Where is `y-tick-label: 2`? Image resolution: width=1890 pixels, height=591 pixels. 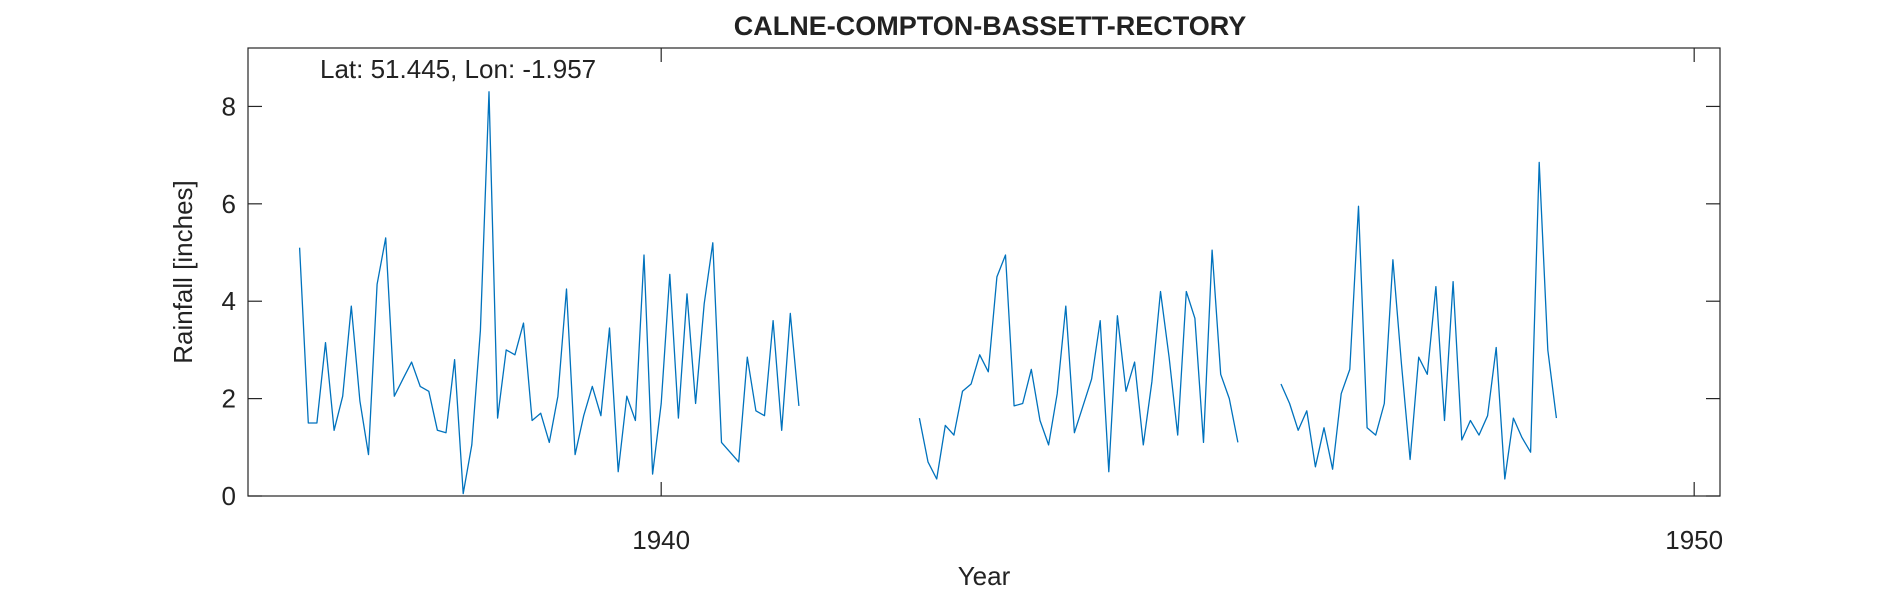
y-tick-label: 2 is located at coordinates (229, 399).